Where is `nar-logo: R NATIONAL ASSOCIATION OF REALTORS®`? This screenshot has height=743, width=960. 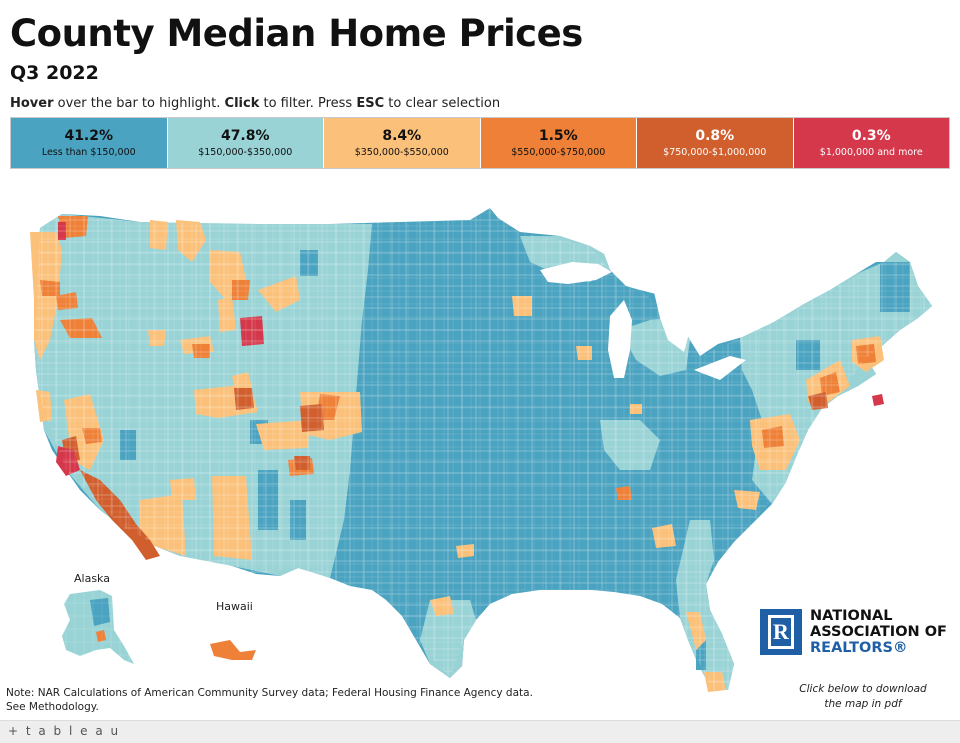 nar-logo: R NATIONAL ASSOCIATION OF REALTORS® is located at coordinates (853, 632).